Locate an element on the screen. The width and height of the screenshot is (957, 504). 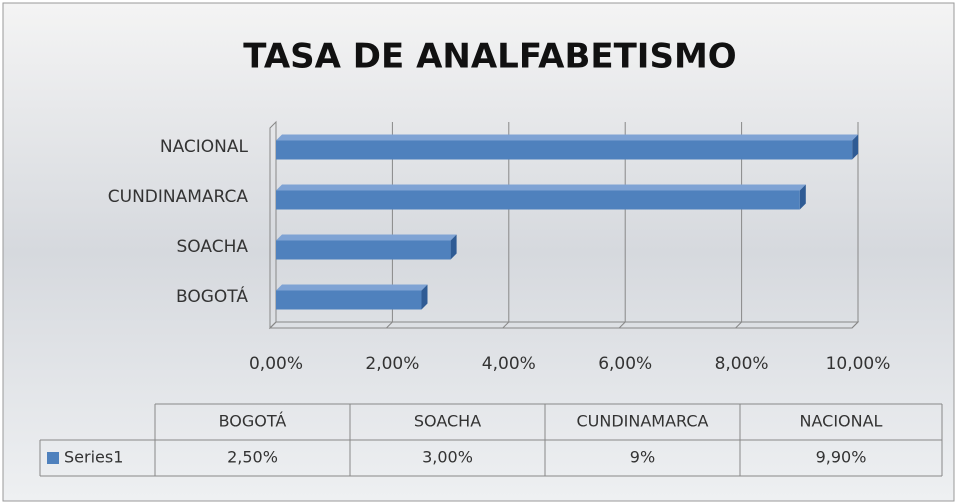
y-tick-label: BOGOTÁ is located at coordinates (212, 296).